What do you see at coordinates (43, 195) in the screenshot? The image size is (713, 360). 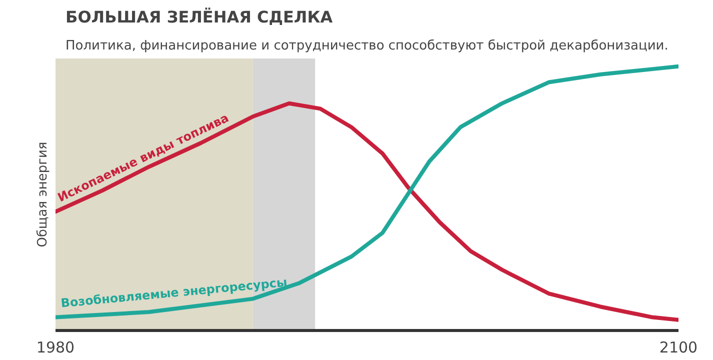 I see `y-axis-title: Общая энергия` at bounding box center [43, 195].